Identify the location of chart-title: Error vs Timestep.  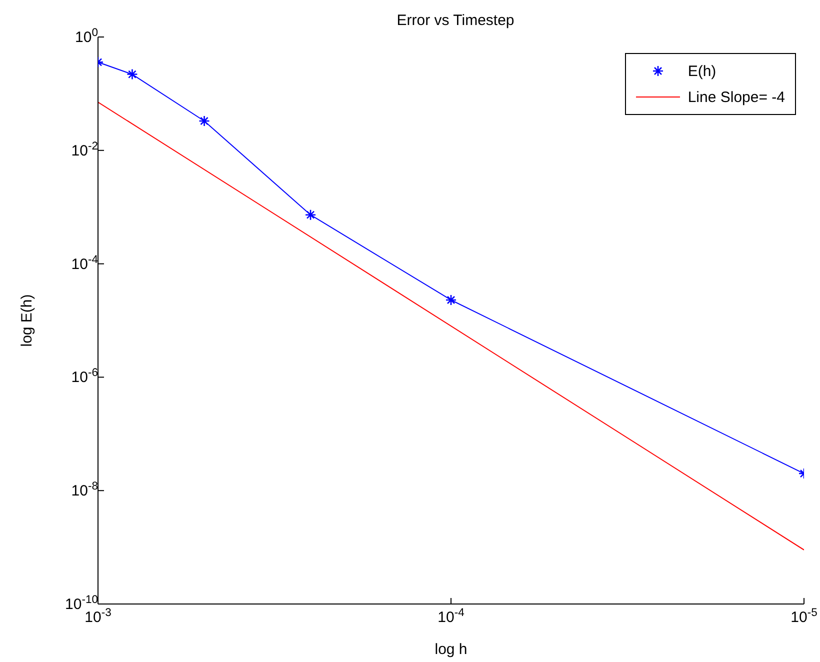
(456, 20).